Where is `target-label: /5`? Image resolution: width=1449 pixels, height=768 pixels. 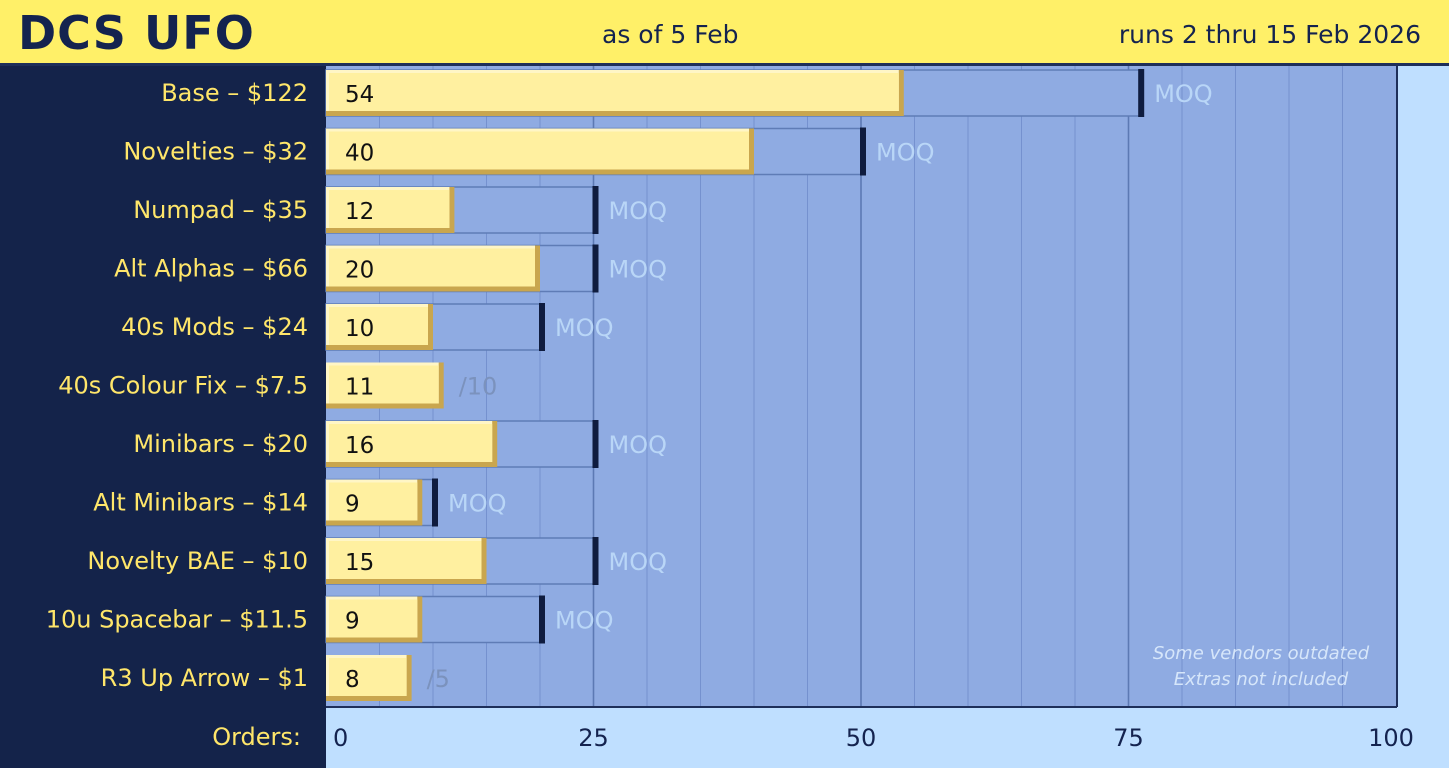
target-label: /5 is located at coordinates (438, 679).